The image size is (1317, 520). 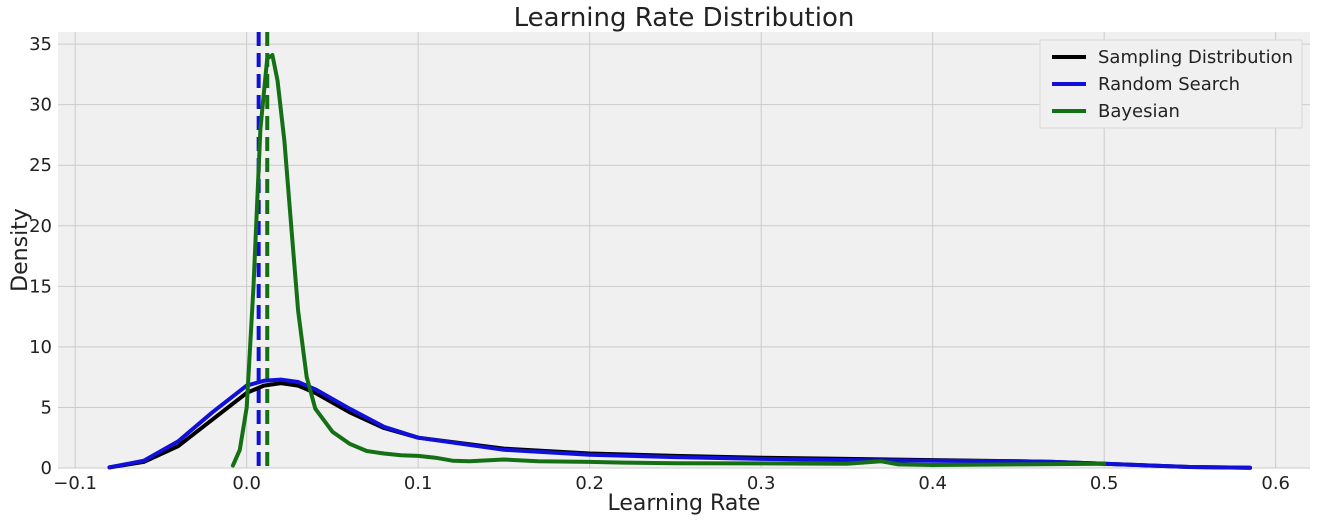 I want to click on chart-title: Learning Rate Distribution, so click(x=684, y=18).